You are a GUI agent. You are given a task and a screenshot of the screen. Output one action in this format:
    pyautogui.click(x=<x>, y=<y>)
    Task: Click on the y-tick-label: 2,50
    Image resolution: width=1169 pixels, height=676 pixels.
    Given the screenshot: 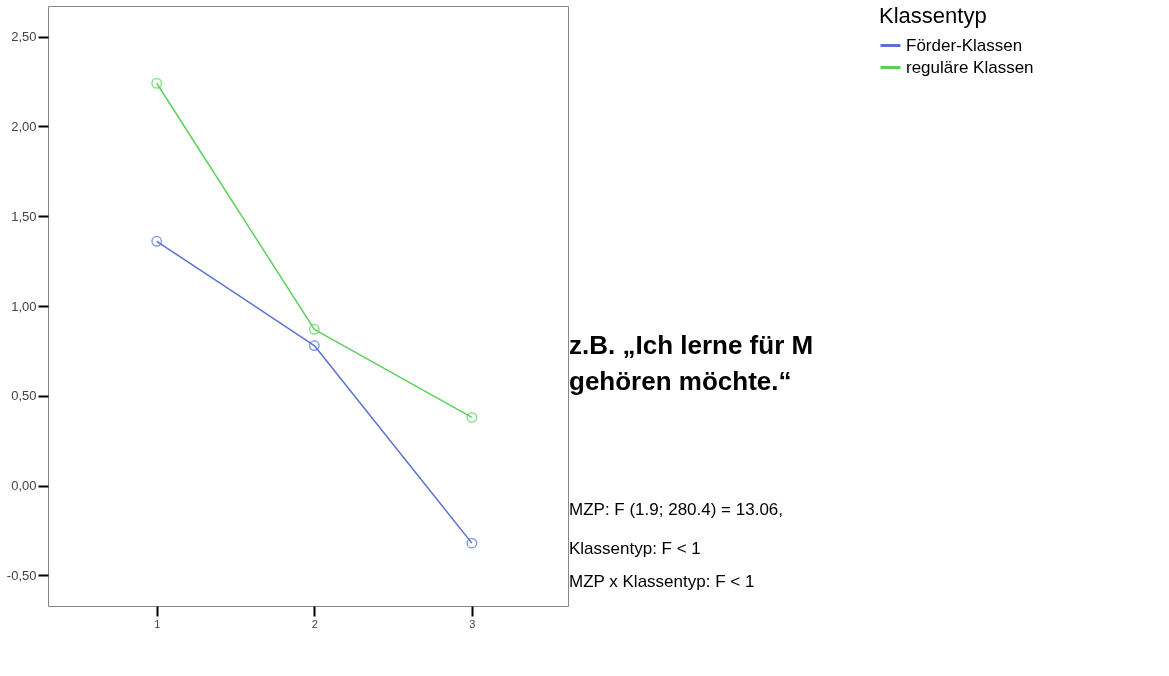 What is the action you would take?
    pyautogui.click(x=24, y=37)
    